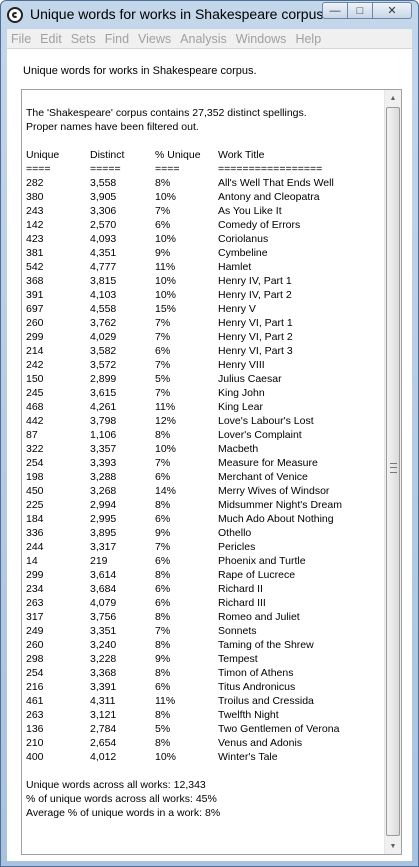 This screenshot has height=867, width=419. What do you see at coordinates (35, 393) in the screenshot?
I see `cell-unique: 245` at bounding box center [35, 393].